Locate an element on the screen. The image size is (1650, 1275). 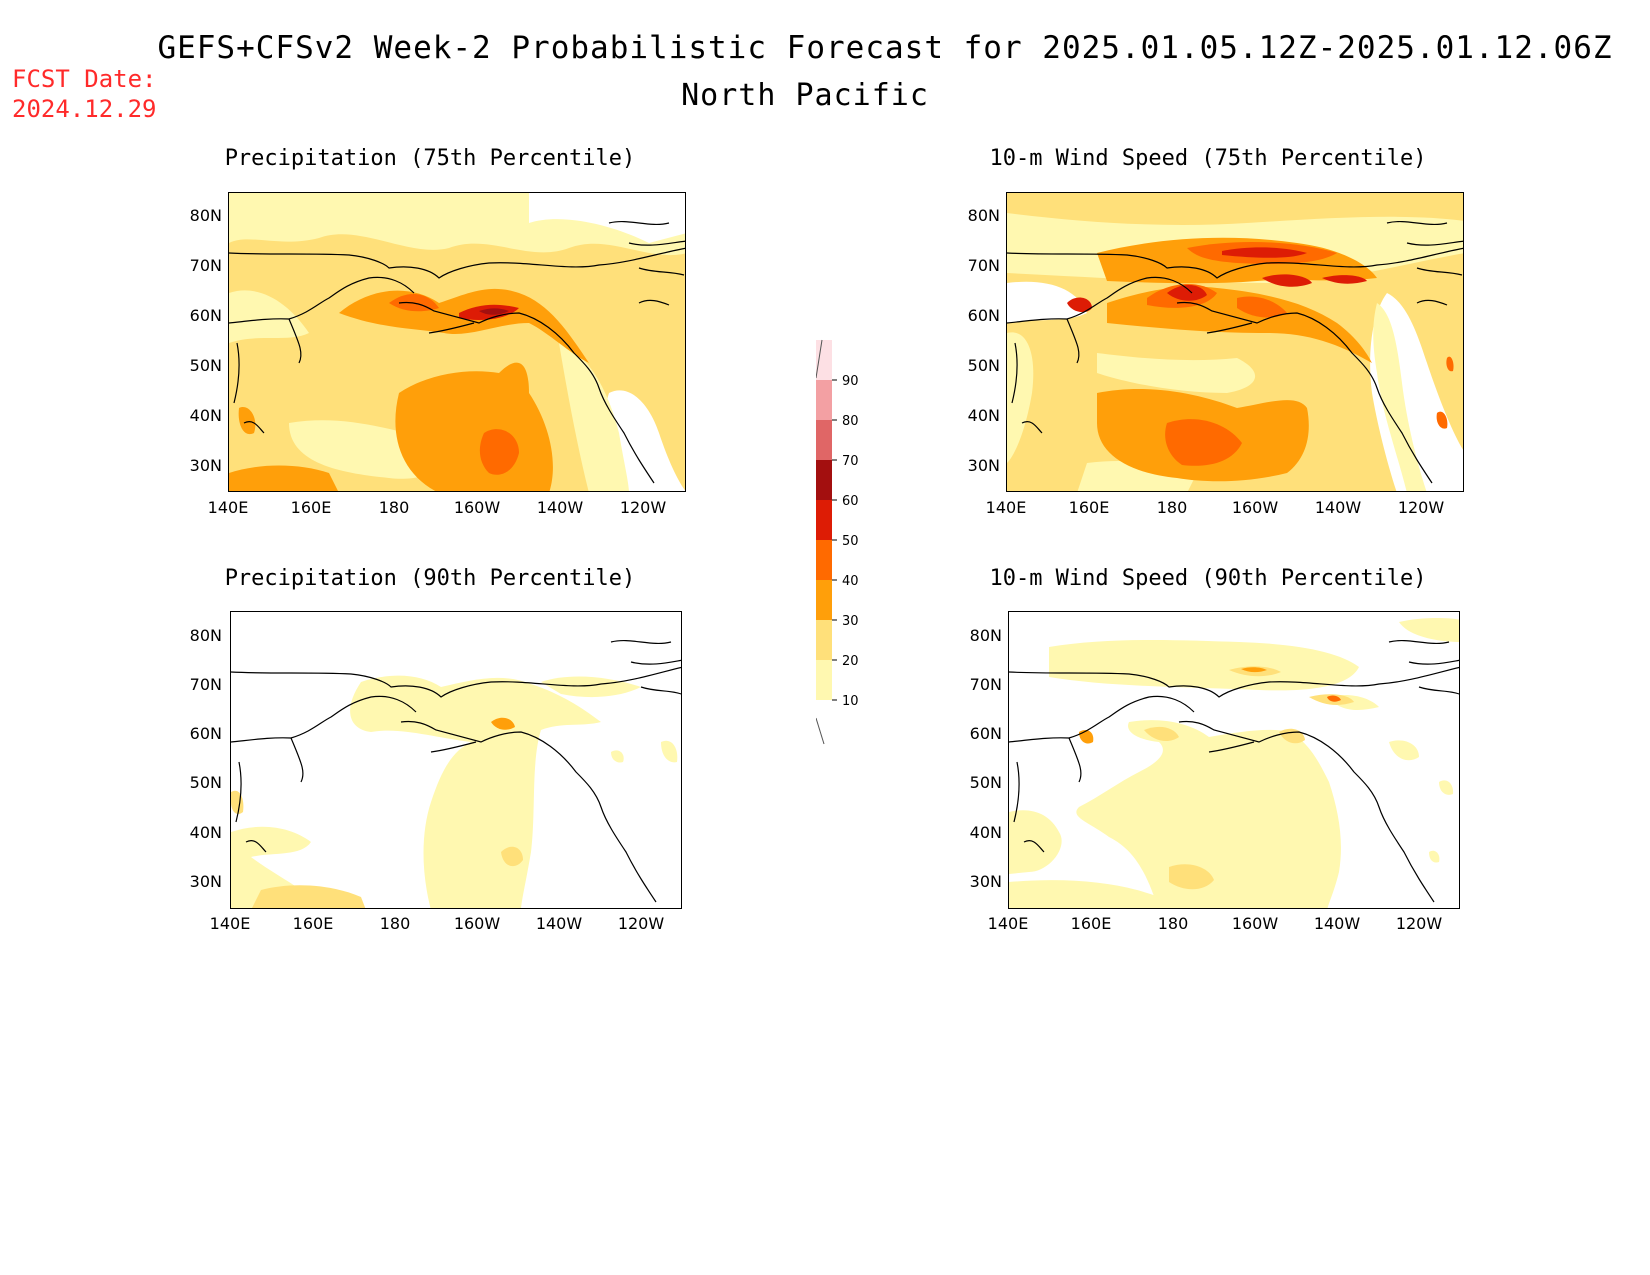
panel-title-wind-90: 10-m Wind Speed (90th Percentile) is located at coordinates (1208, 578).